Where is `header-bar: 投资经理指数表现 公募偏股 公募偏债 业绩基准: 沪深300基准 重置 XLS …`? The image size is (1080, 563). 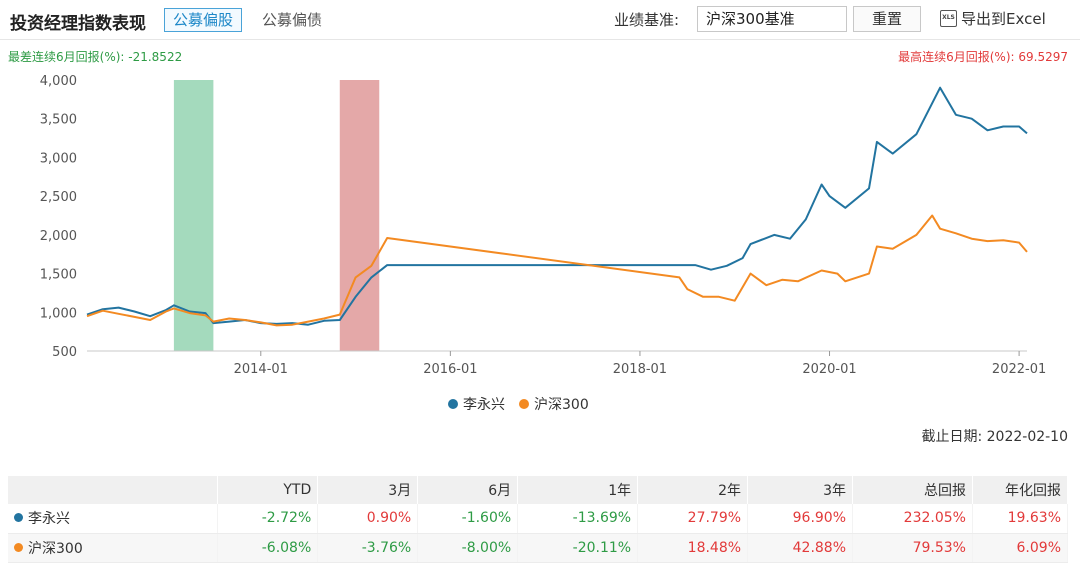
header-bar: 投资经理指数表现 公募偏股 公募偏债 业绩基准: 沪深300基准 重置 XLS … is located at coordinates (540, 20).